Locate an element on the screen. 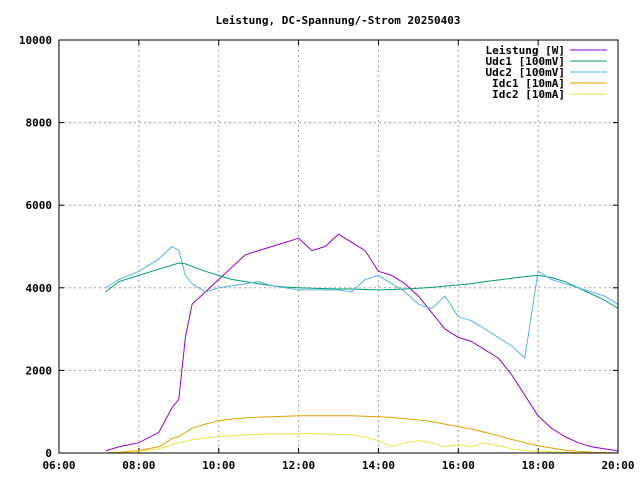 Image resolution: width=640 pixels, height=480 pixels. chart-title: Leistung, DC-Spannung/-Strom 20250403 is located at coordinates (337, 20).